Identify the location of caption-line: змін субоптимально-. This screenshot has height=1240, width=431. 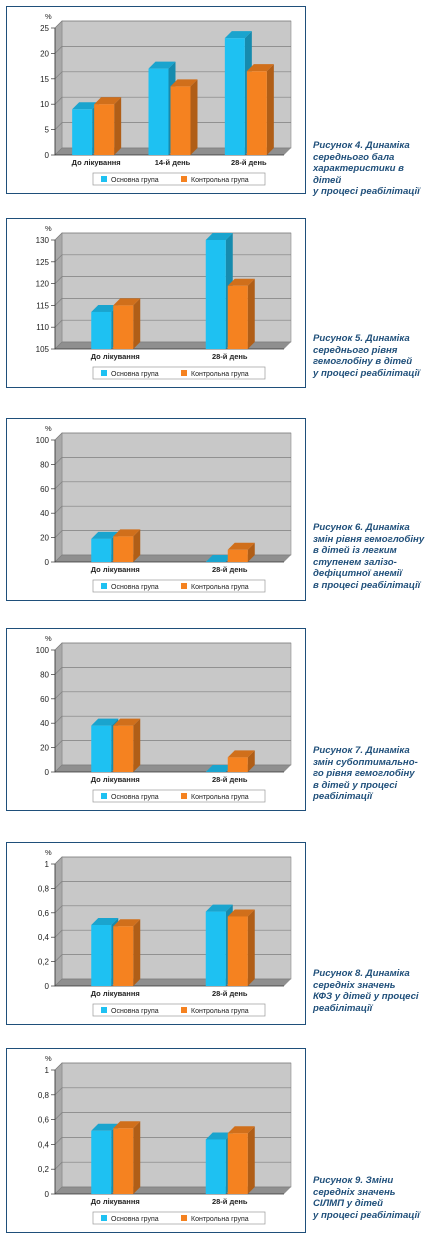
(365, 762).